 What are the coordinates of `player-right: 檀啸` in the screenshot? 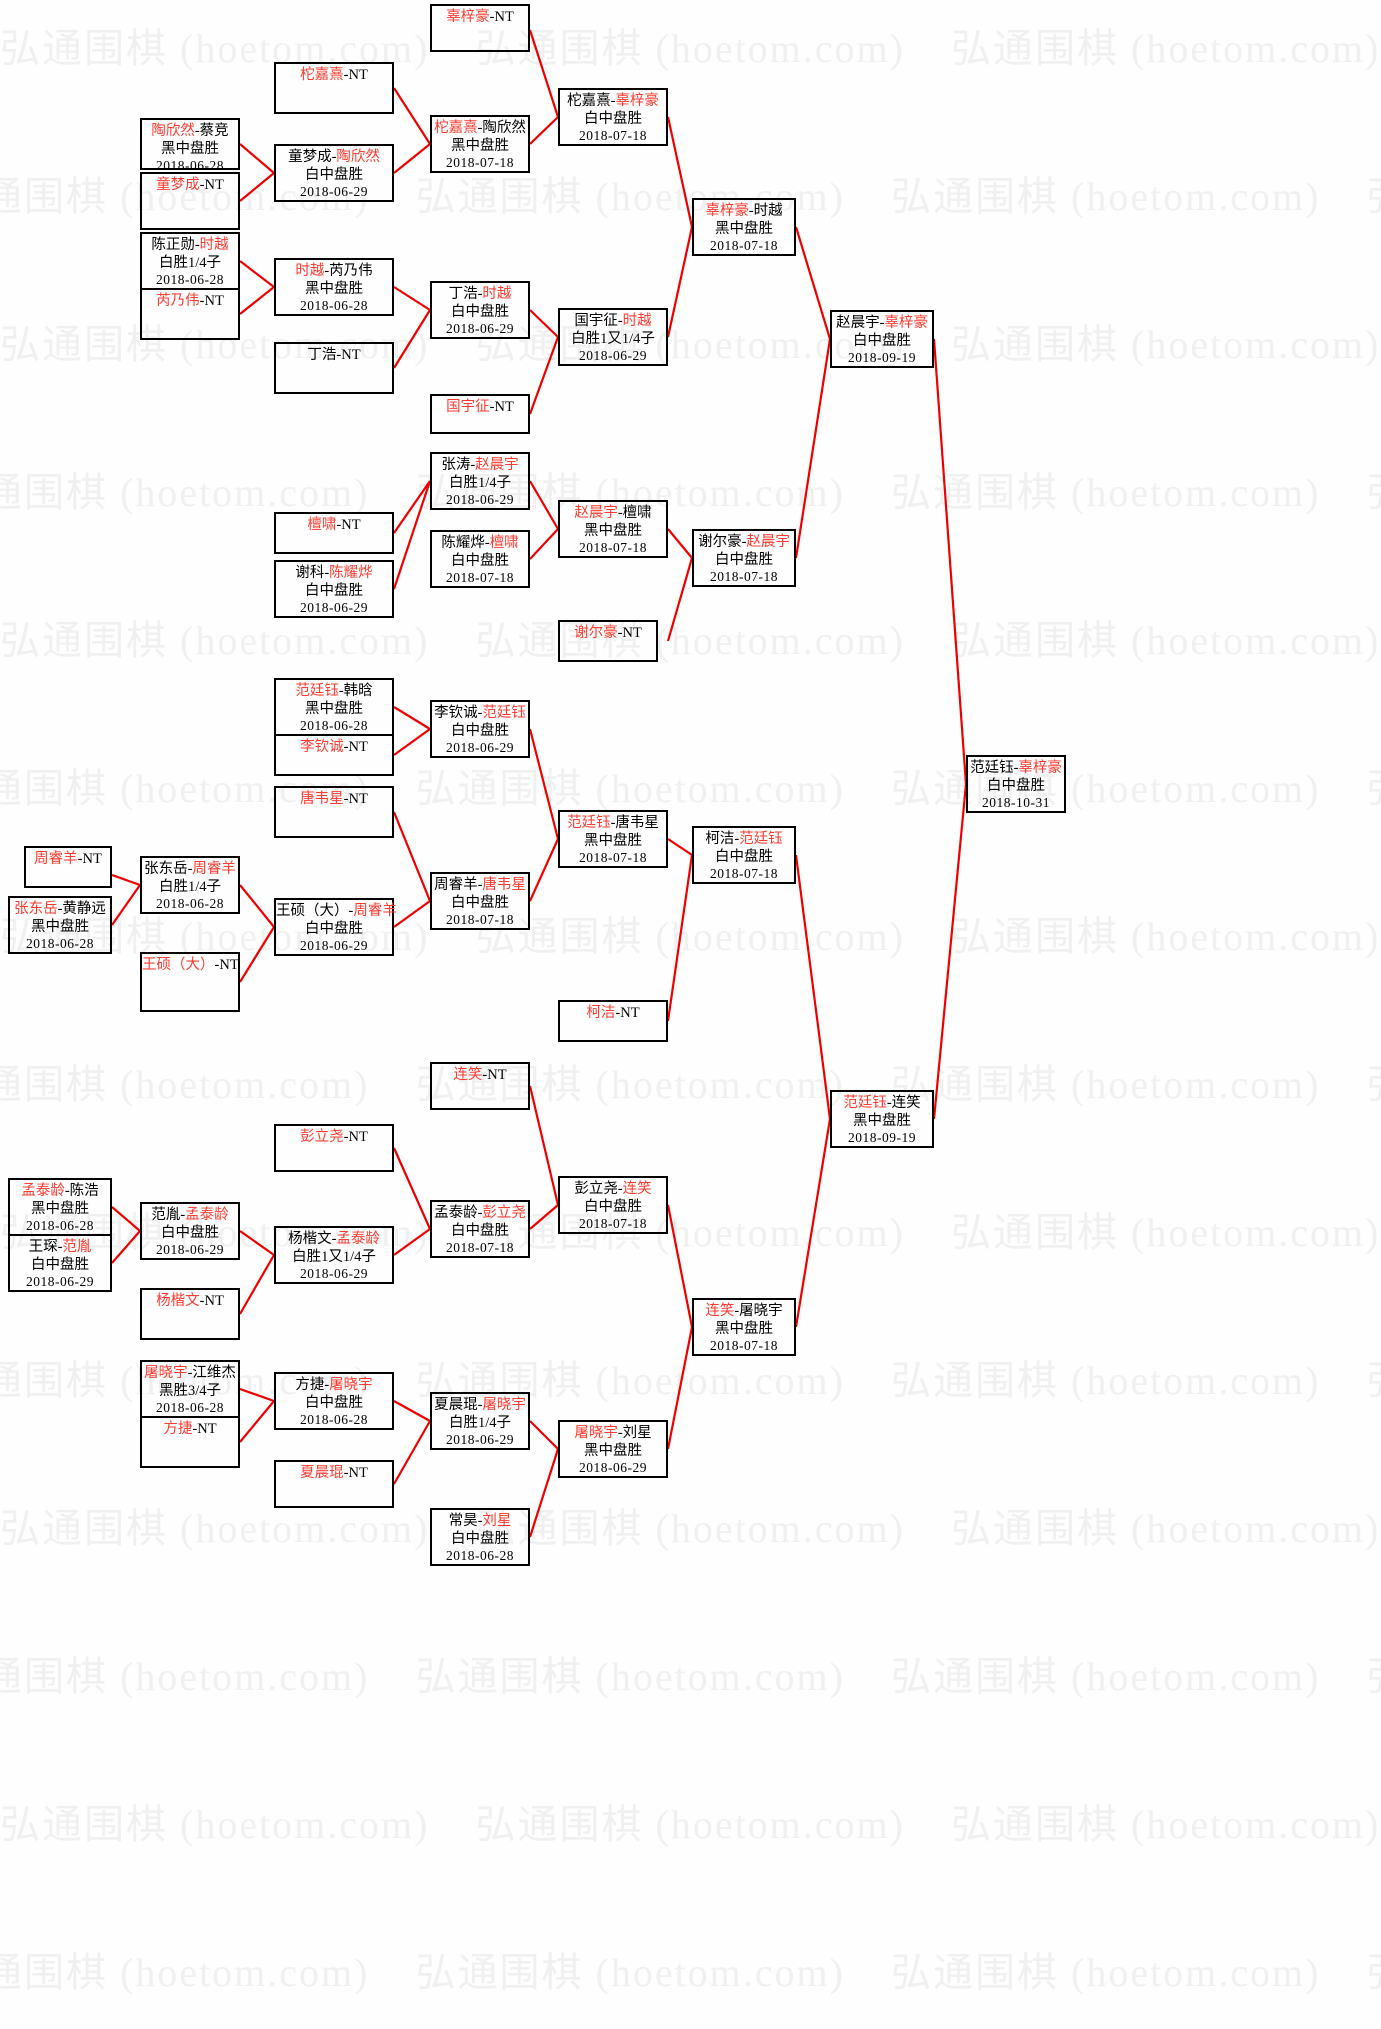 It's located at (637, 513).